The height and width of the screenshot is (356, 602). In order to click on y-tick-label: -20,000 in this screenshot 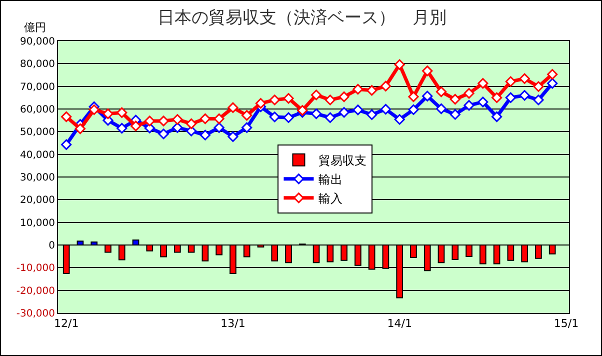, I will do `click(35, 291)`.